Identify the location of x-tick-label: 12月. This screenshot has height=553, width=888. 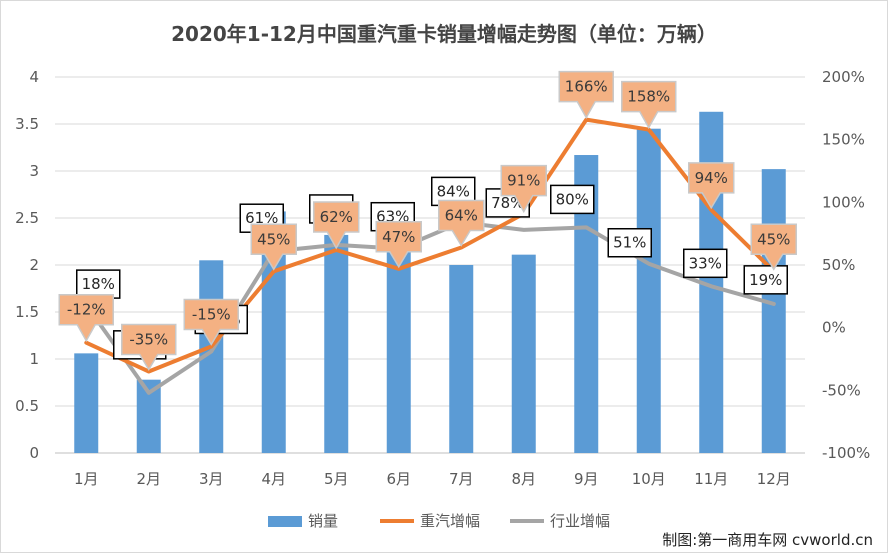
(774, 479).